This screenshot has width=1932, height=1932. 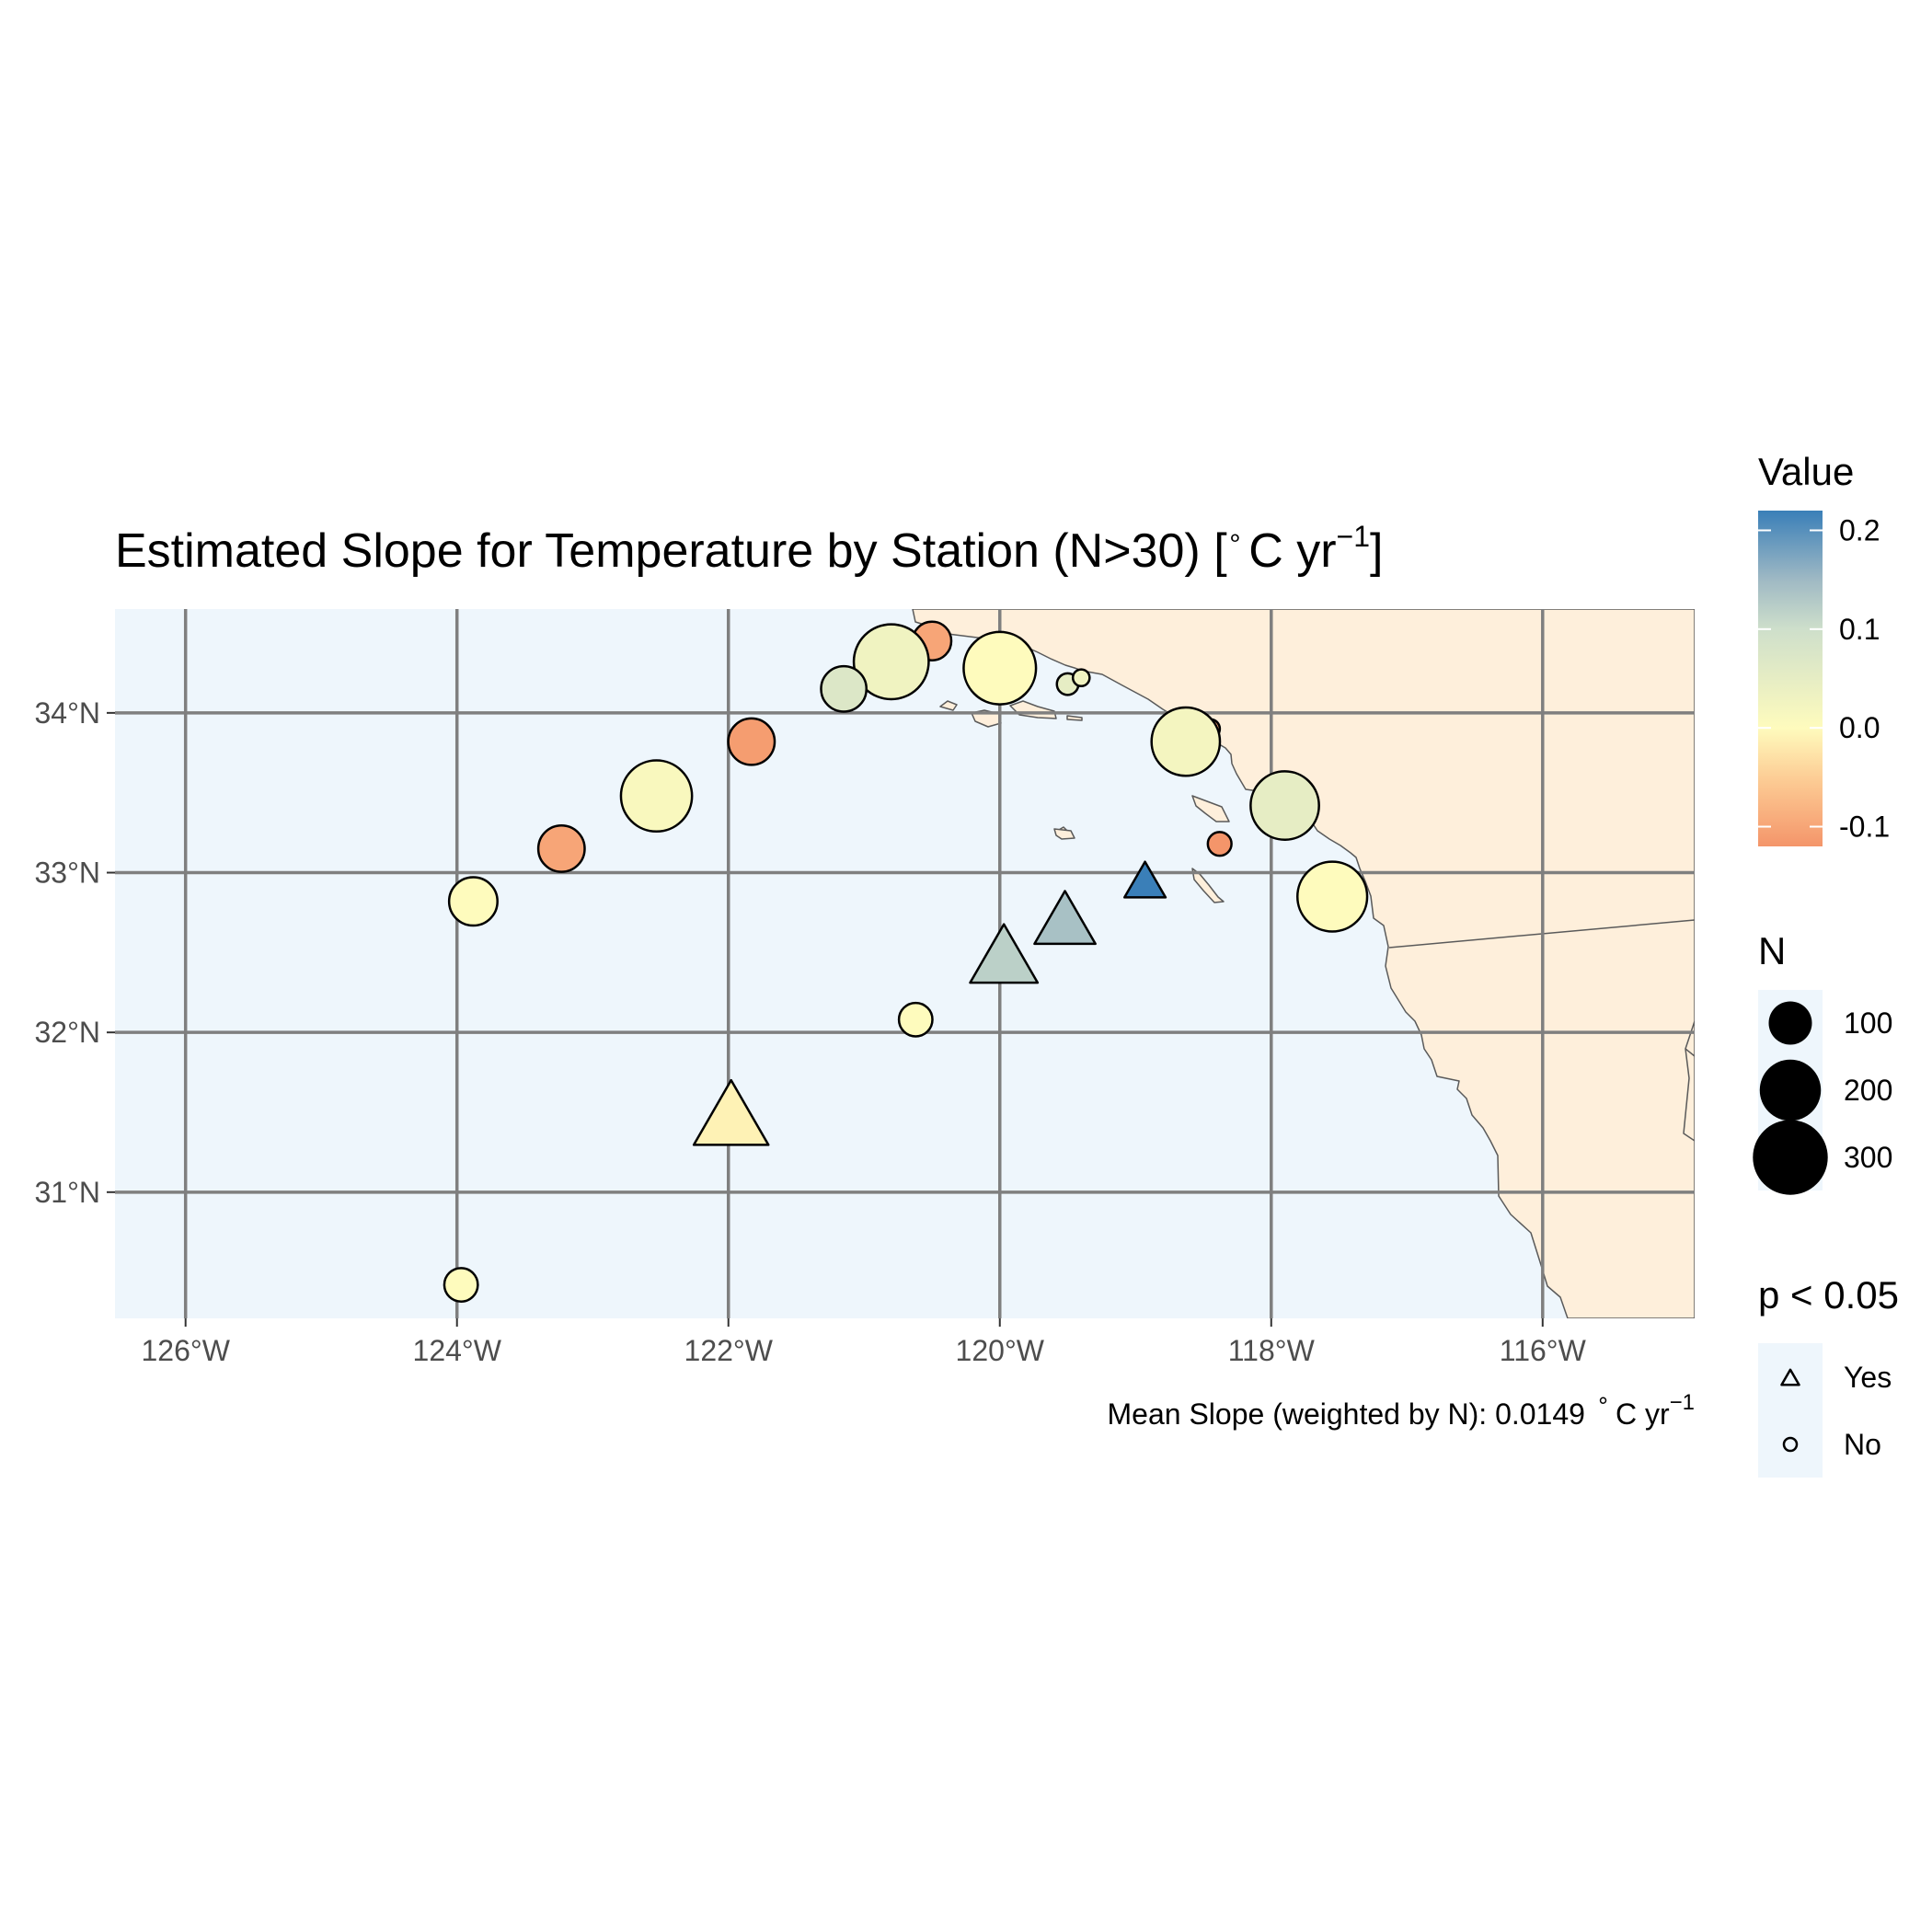 What do you see at coordinates (1868, 1023) in the screenshot?
I see `legend-n-label: 100` at bounding box center [1868, 1023].